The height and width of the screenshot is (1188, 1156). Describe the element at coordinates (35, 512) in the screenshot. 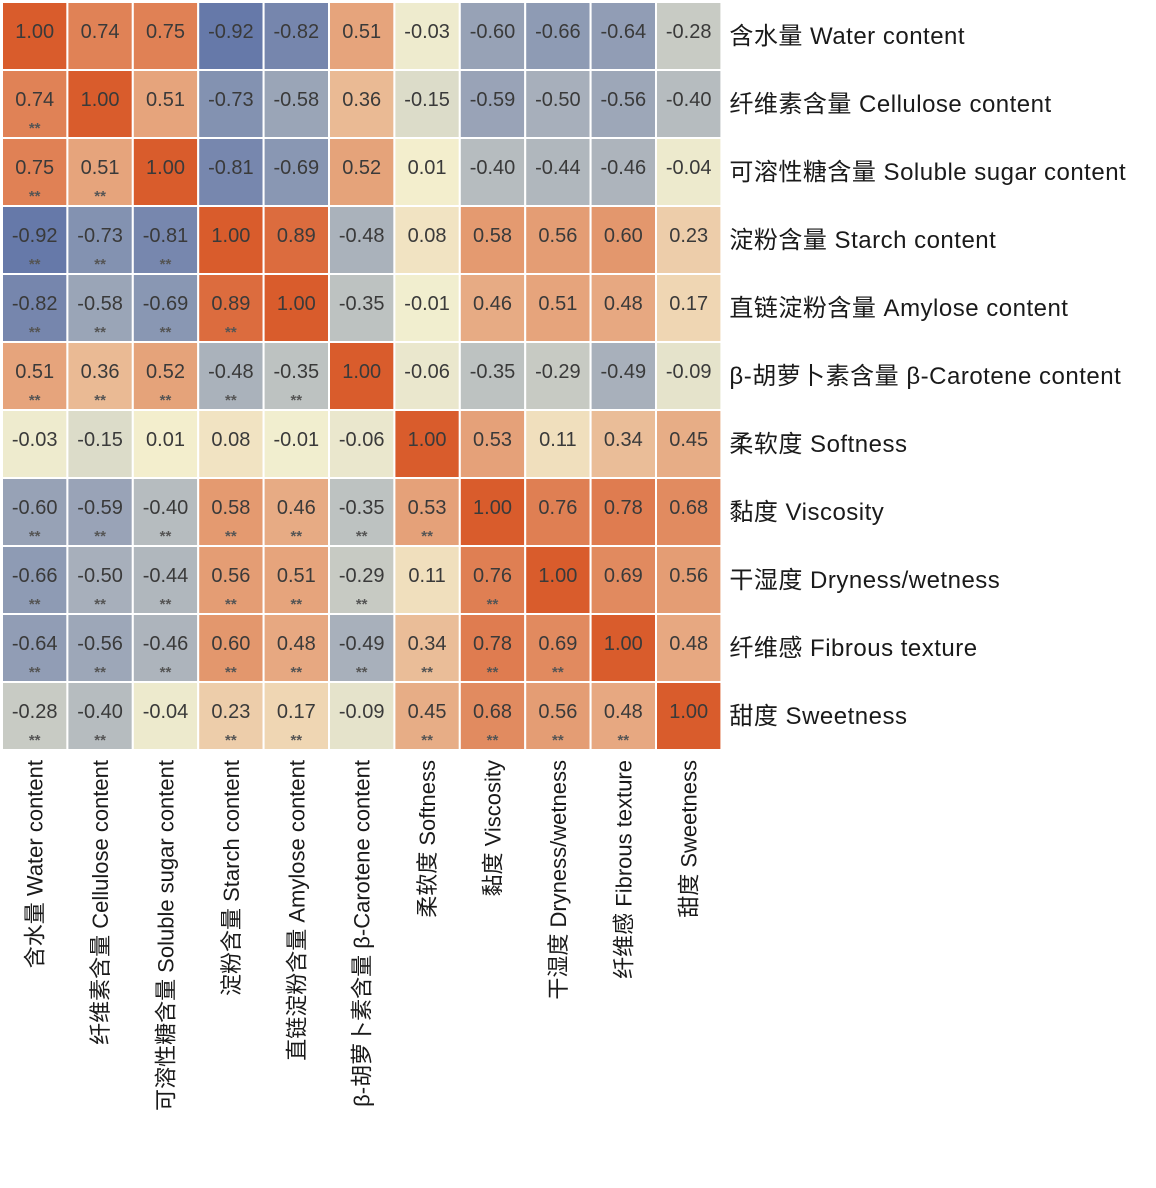

I see `heatmap-cell-r8-c1` at that location.